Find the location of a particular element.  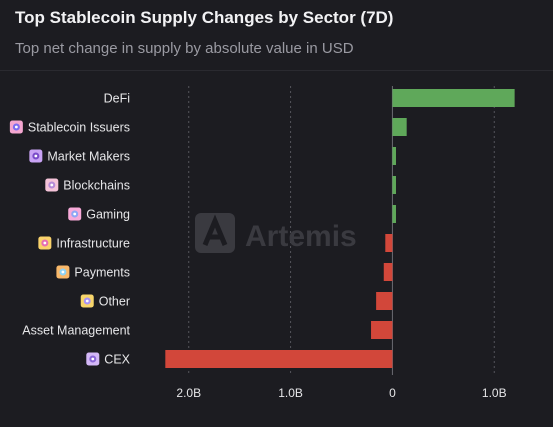

category-label: Other is located at coordinates (114, 302).